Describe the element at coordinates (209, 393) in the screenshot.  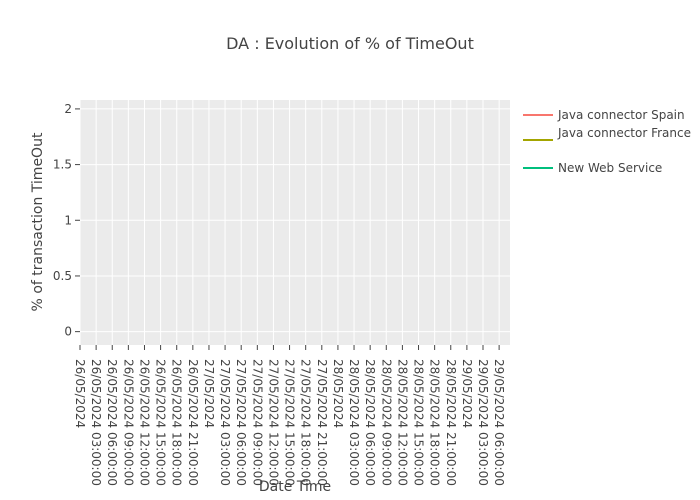
I see `x-tick-label: 27/05/2024` at that location.